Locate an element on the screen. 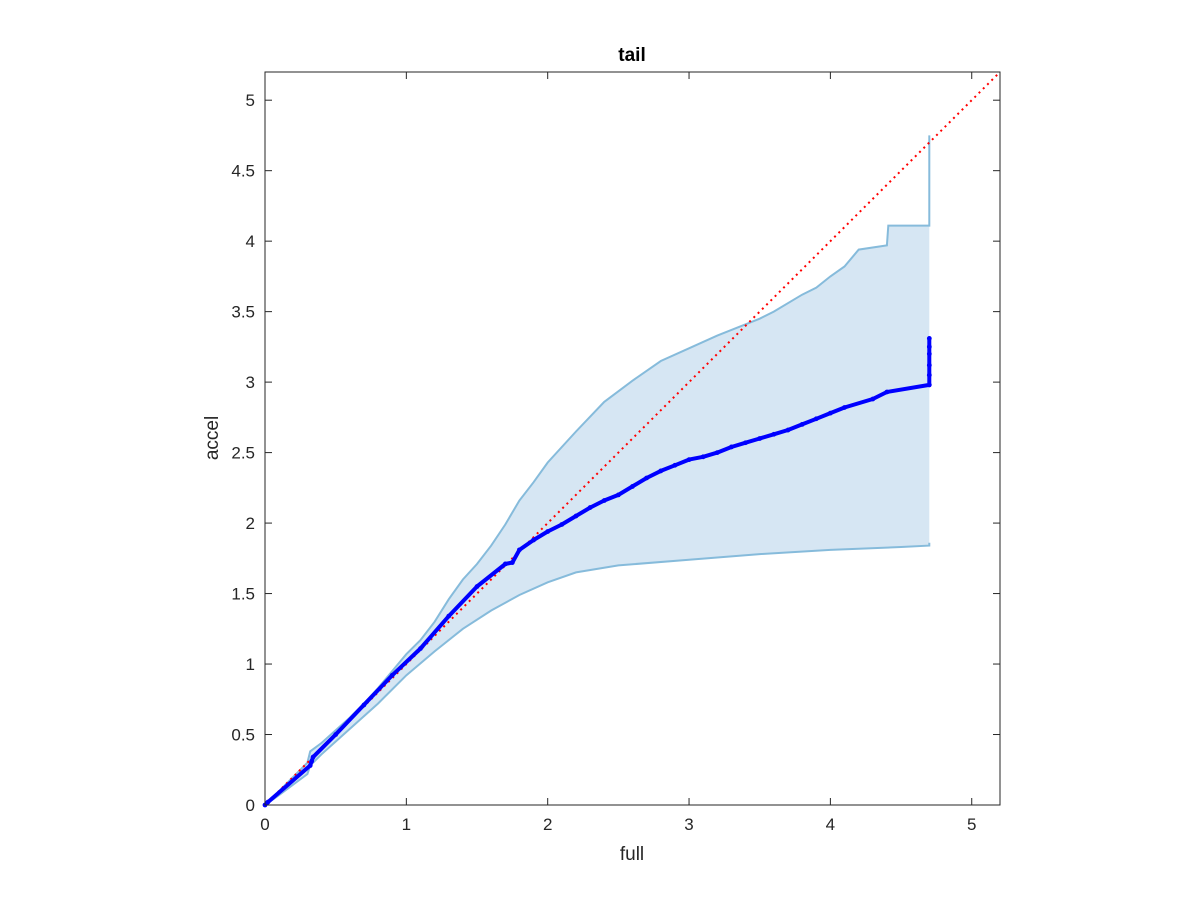 The height and width of the screenshot is (900, 1200). y-tick-label: 3 is located at coordinates (250, 382).